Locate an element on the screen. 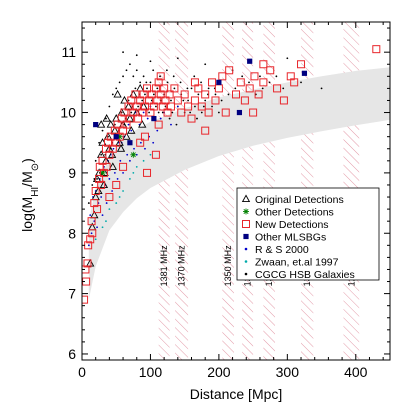 Image resolution: width=415 pixels, height=415 pixels. x-tick-label: 100 is located at coordinates (151, 372).